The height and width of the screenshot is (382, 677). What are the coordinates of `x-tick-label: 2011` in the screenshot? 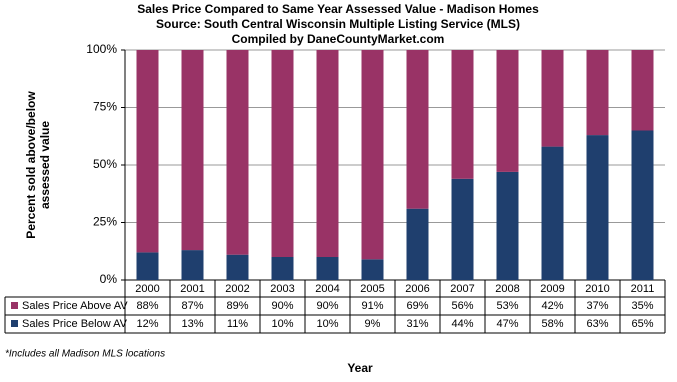 It's located at (643, 289).